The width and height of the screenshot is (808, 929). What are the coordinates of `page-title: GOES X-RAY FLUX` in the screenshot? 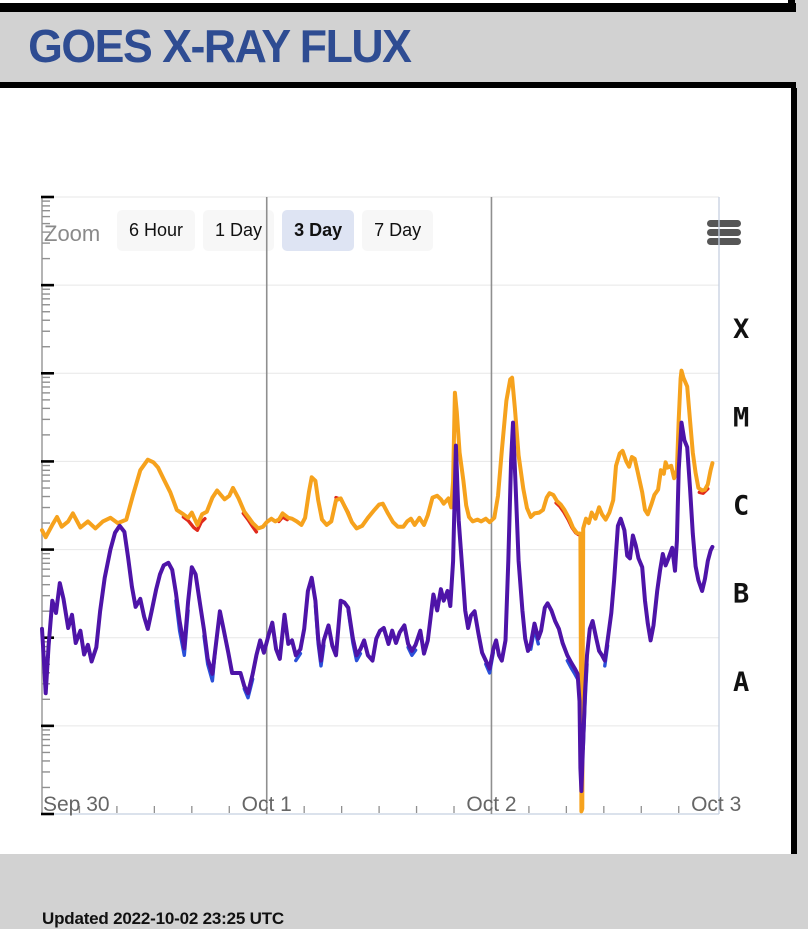 It's located at (220, 46).